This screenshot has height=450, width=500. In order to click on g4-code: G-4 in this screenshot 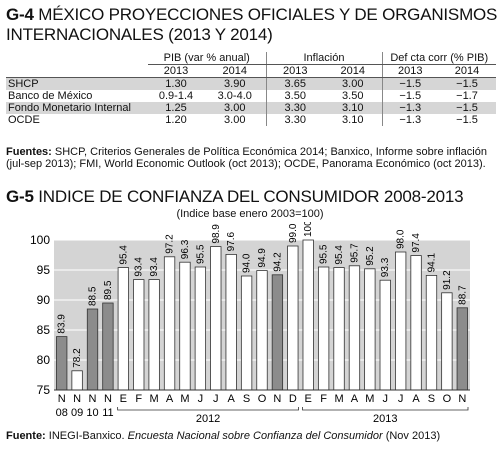, I will do `click(20, 14)`.